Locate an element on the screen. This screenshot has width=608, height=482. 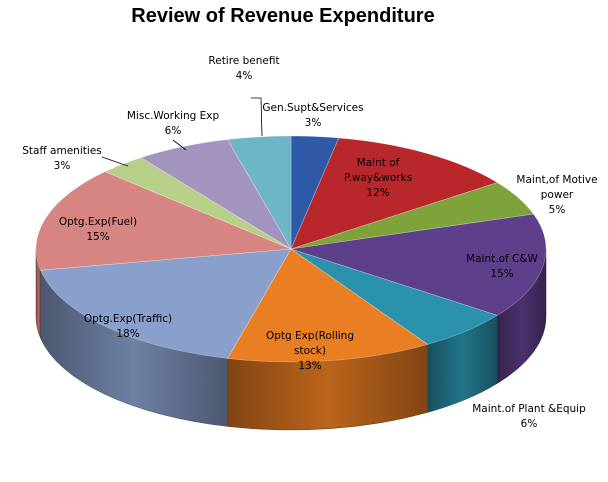
slice-maint-of-p-way-works is located at coordinates (394, 193).